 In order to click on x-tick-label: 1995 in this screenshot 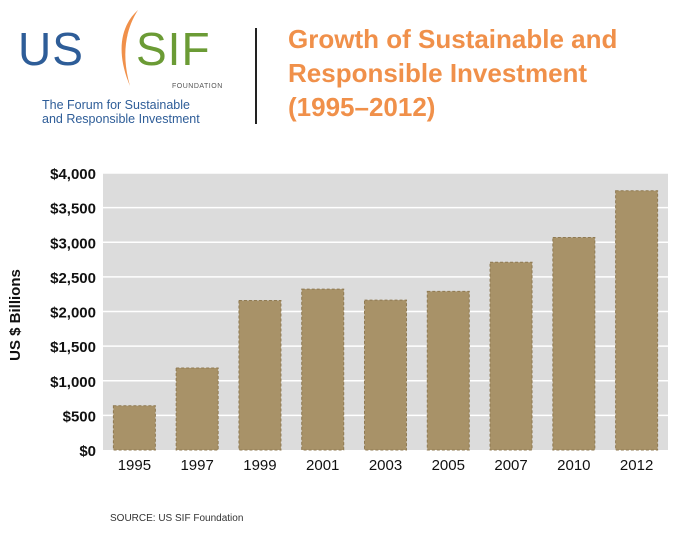, I will do `click(134, 465)`.